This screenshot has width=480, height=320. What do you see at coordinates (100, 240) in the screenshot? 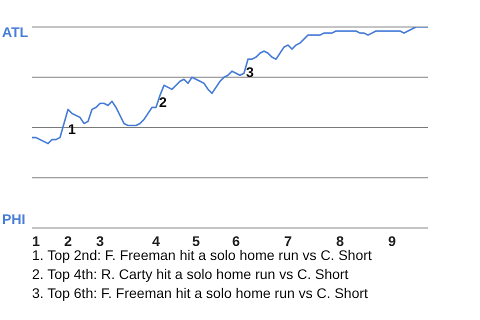
I see `x-tick-label: 3` at bounding box center [100, 240].